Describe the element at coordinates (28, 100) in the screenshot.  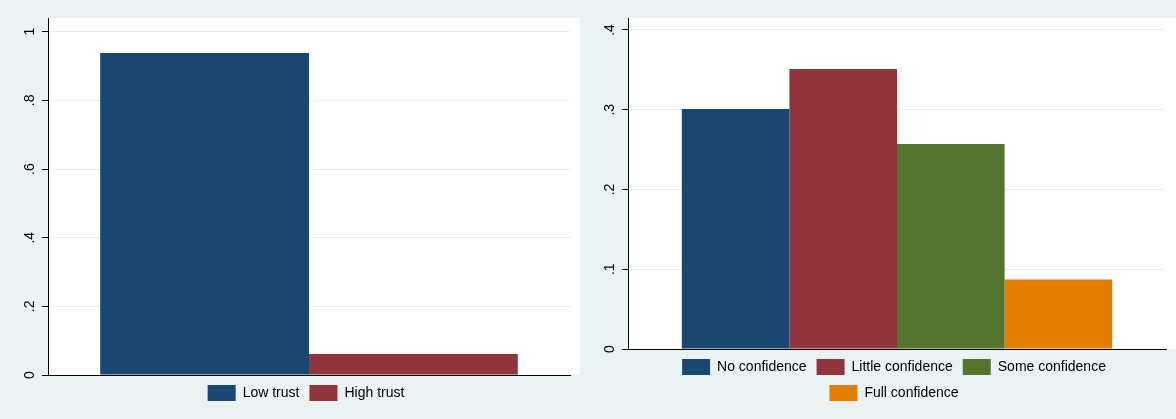
I see `y-tick-label: .8` at that location.